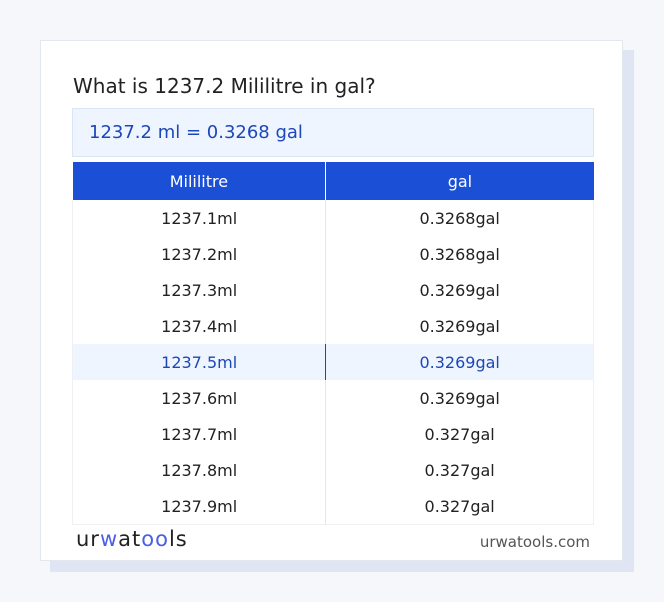 The height and width of the screenshot is (602, 664). Describe the element at coordinates (199, 398) in the screenshot. I see `ml-cell: 1237.6ml` at that location.